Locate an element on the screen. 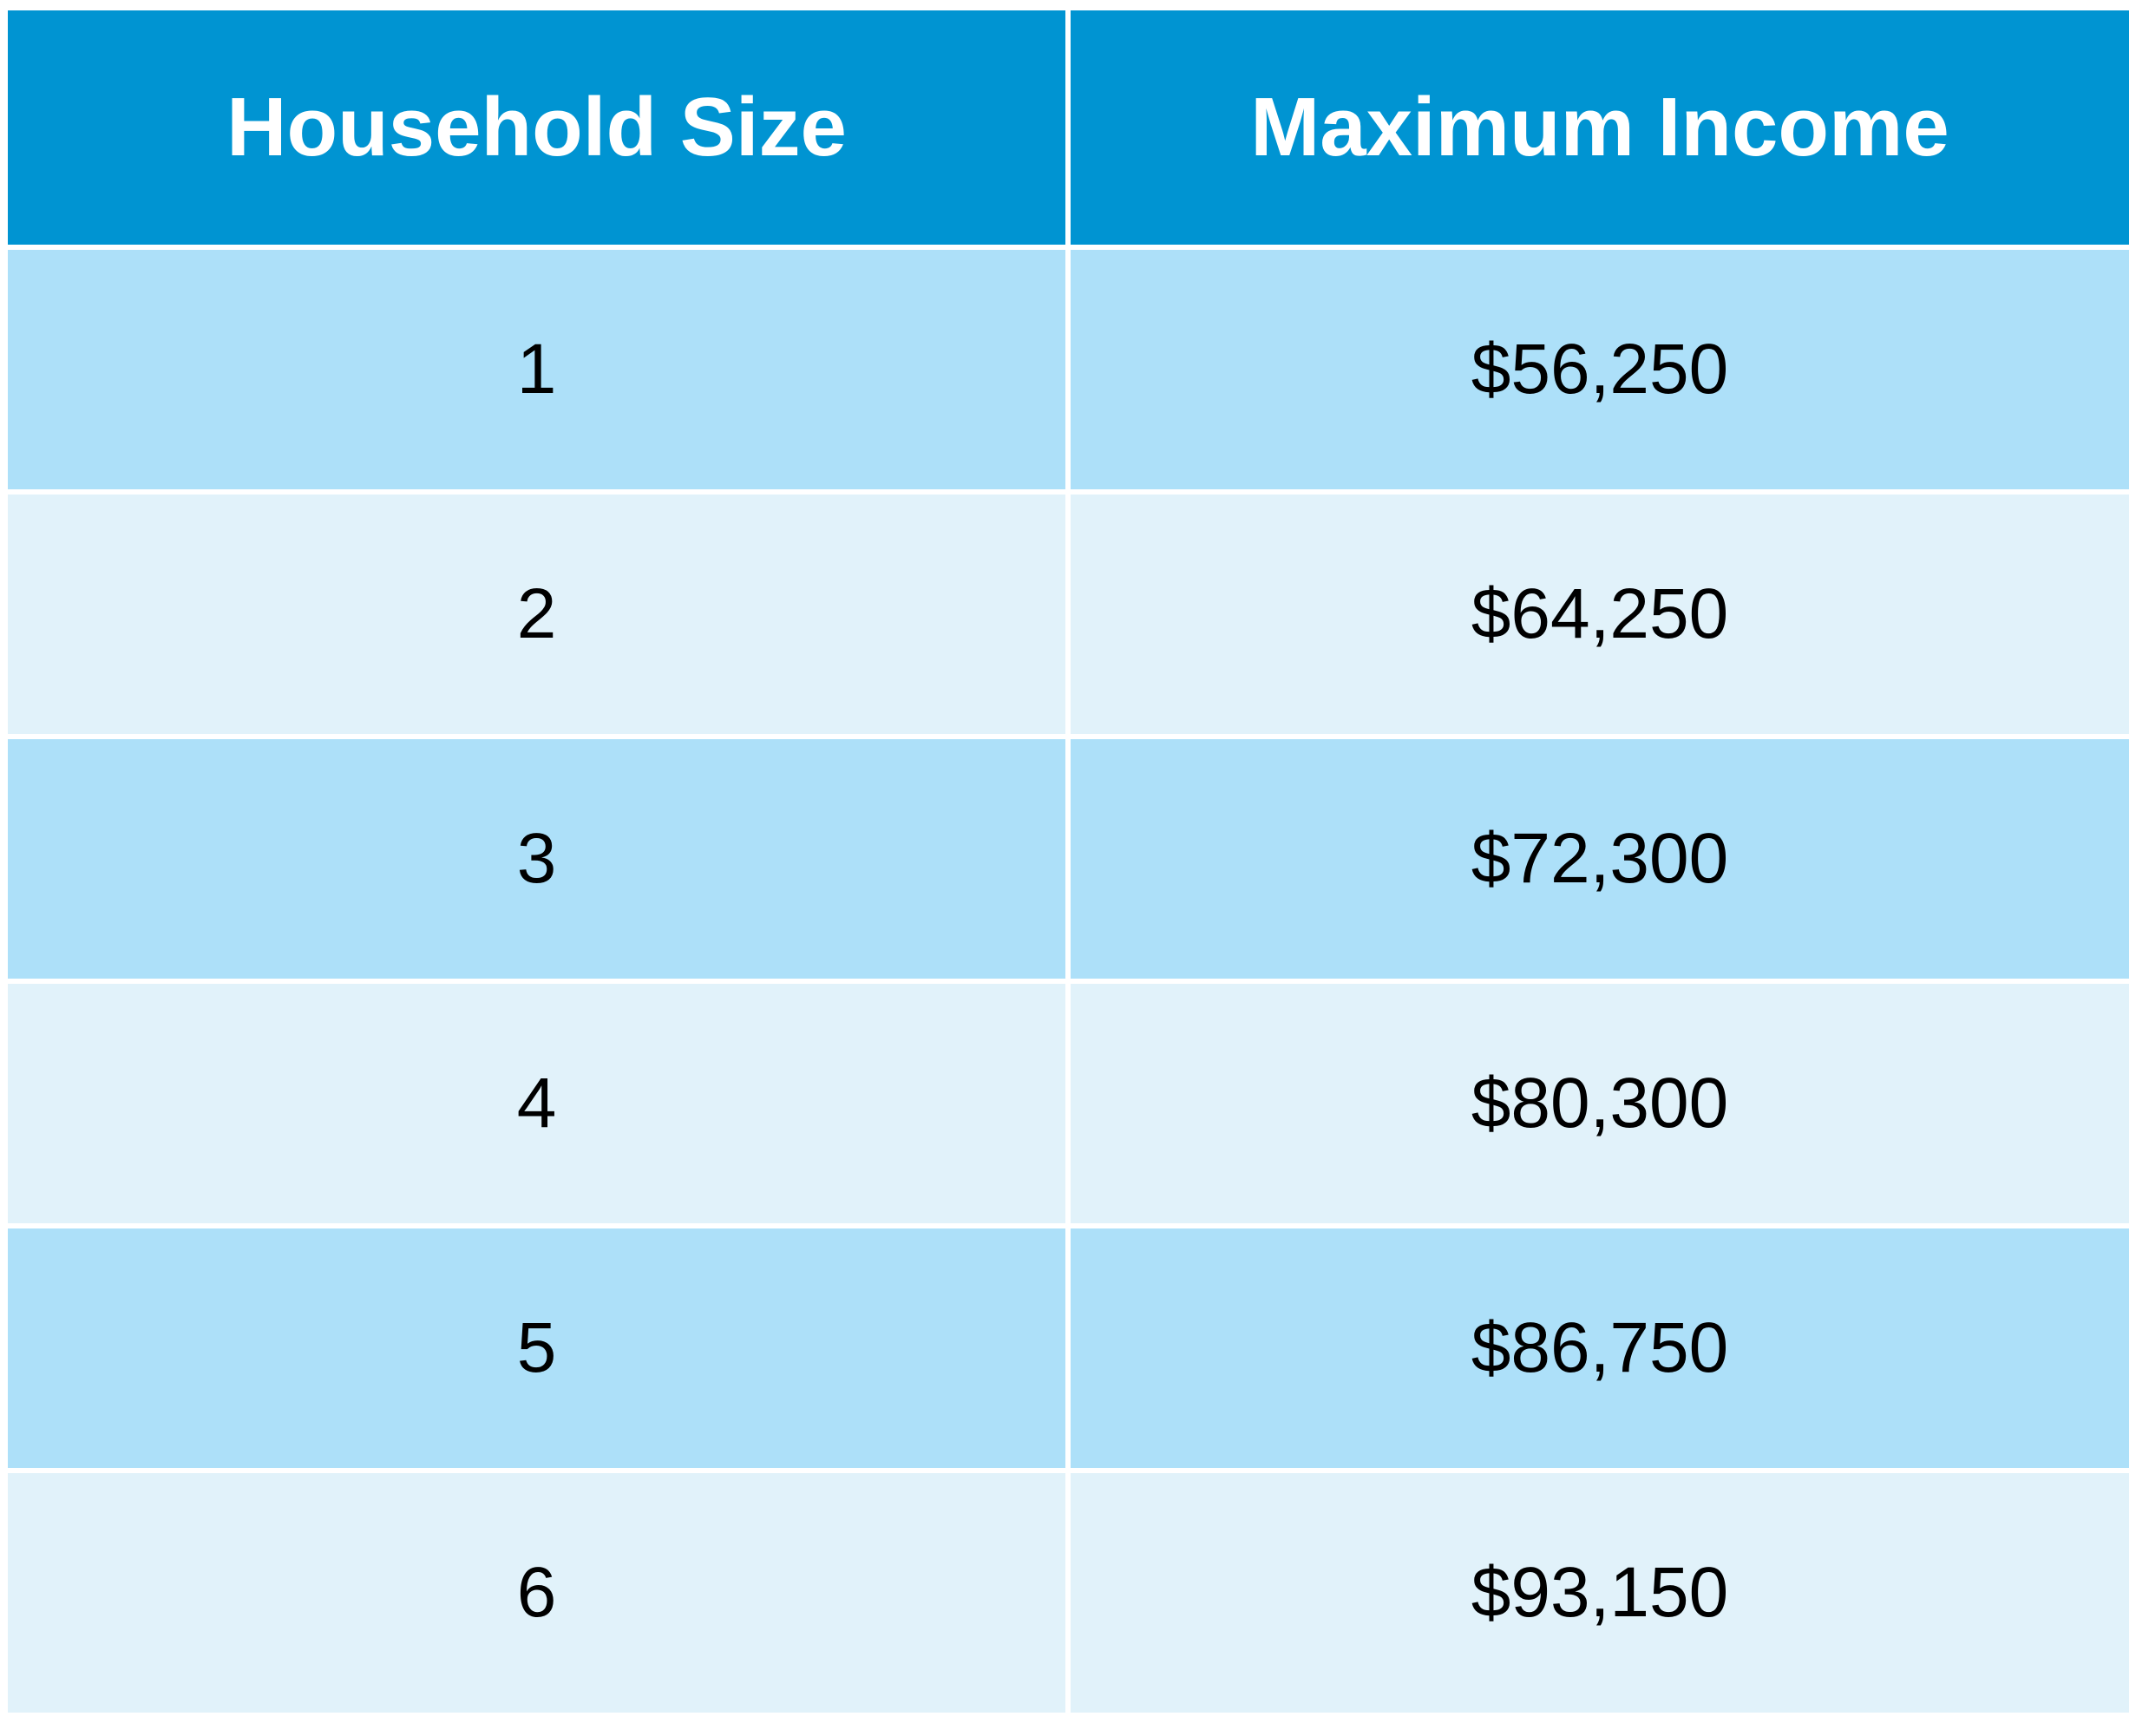 The width and height of the screenshot is (2136, 1736). maximum-income-cell: $56,250 is located at coordinates (1600, 369).